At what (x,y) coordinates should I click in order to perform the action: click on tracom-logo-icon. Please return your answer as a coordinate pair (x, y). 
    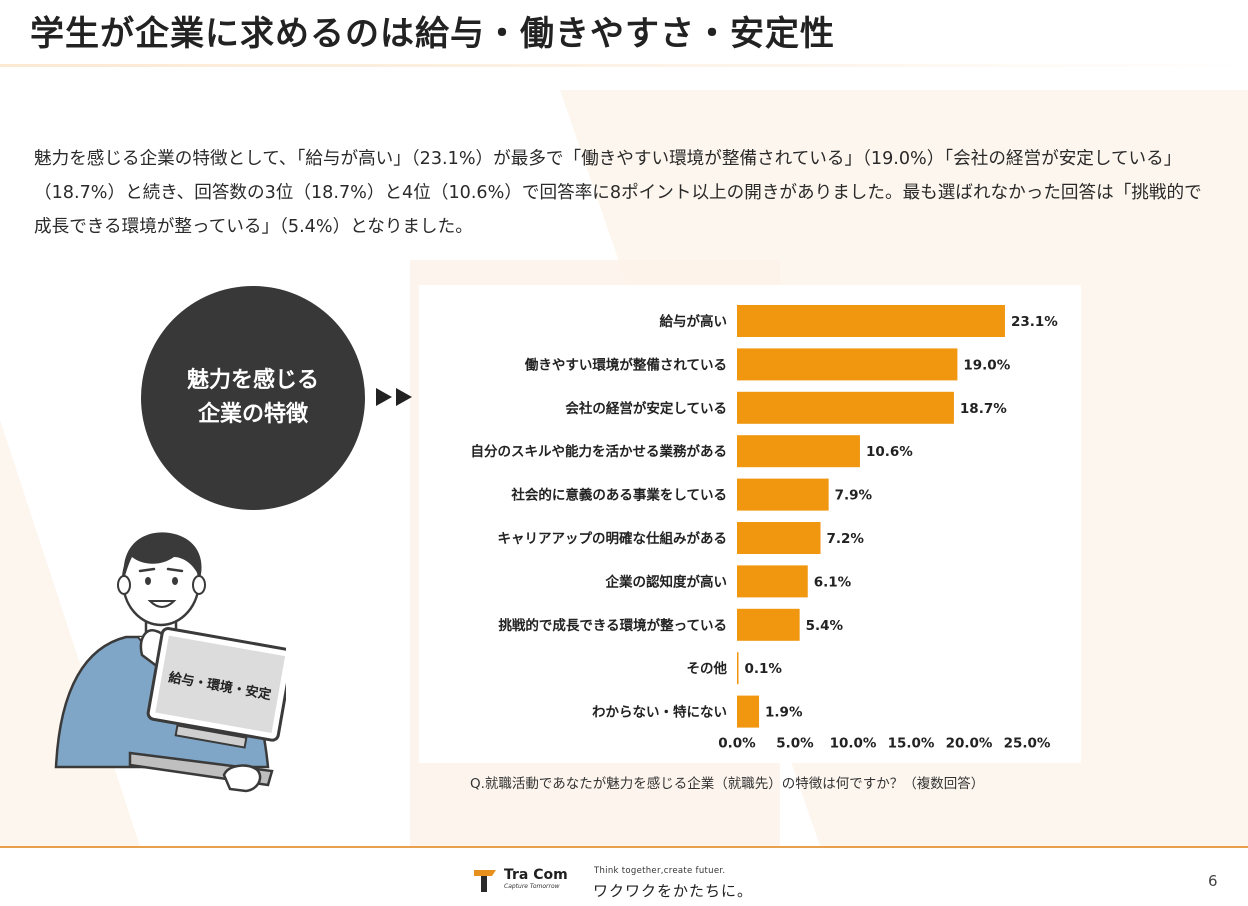
    Looking at the image, I should click on (485, 881).